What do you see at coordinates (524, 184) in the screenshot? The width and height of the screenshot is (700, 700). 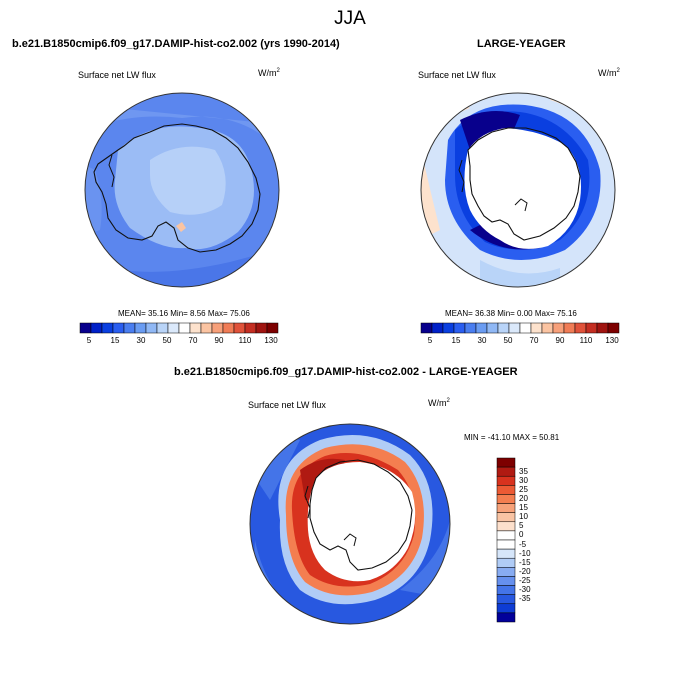 I see `panel2-antarctica-coast` at bounding box center [524, 184].